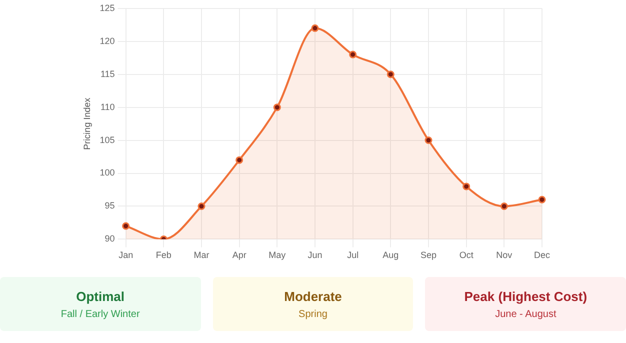 Image resolution: width=626 pixels, height=343 pixels. What do you see at coordinates (126, 255) in the screenshot?
I see `x-tick-label: Jan` at bounding box center [126, 255].